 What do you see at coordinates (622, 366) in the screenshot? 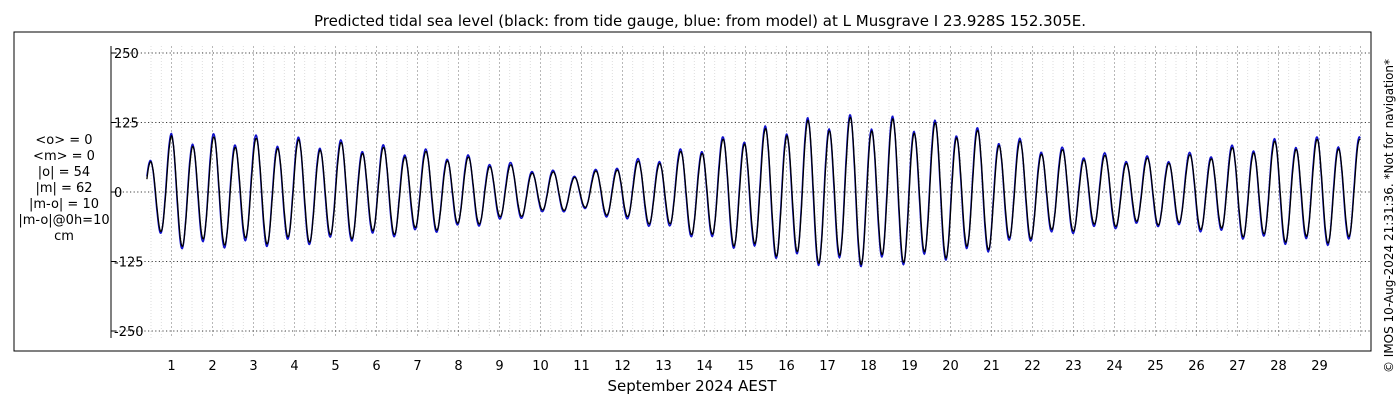
I see `x-tick-label: 12` at bounding box center [622, 366].